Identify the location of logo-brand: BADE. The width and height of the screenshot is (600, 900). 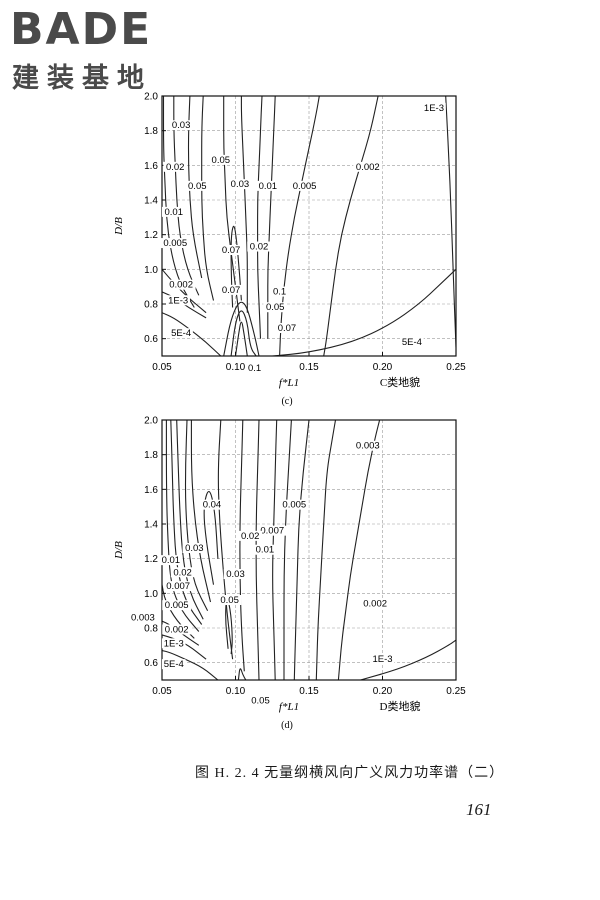
(81, 29).